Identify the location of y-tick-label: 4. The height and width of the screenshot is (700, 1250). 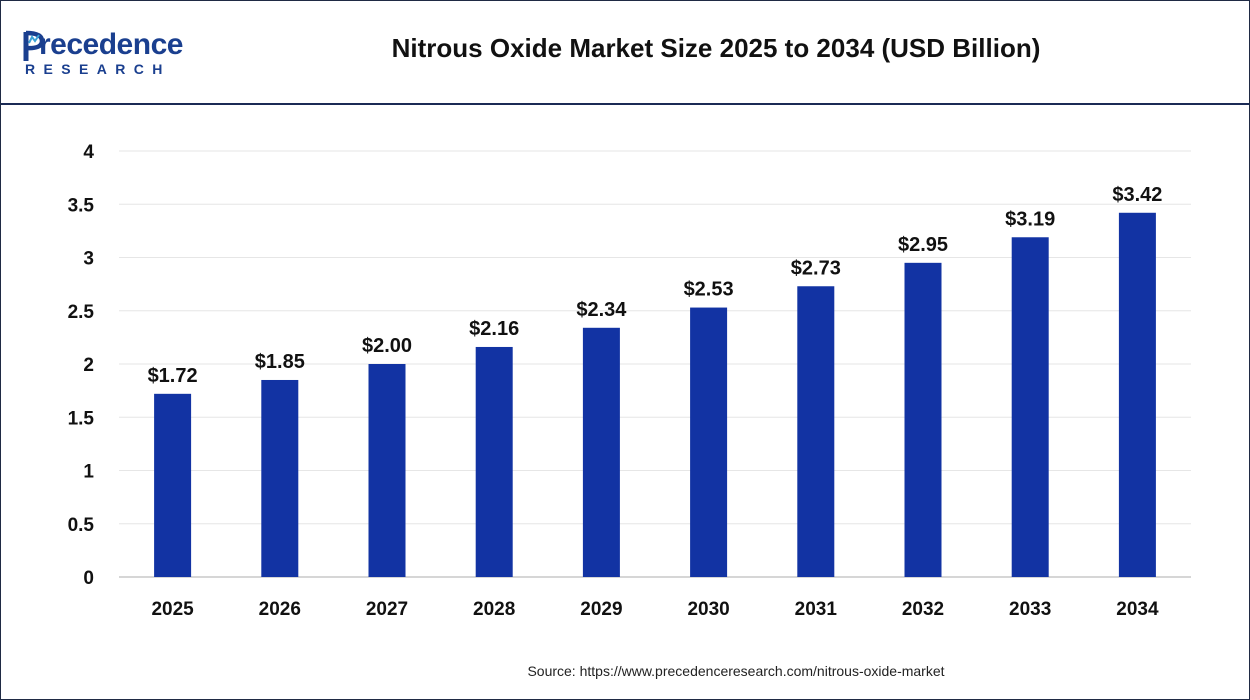
(88, 152).